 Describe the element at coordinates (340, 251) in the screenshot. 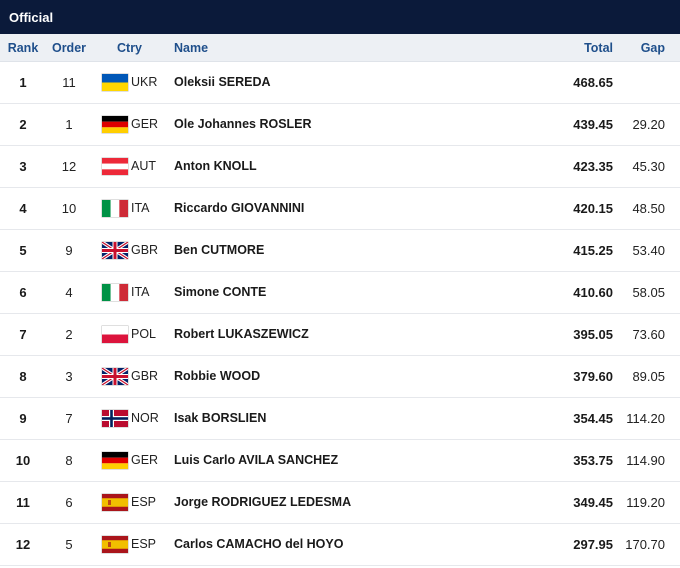

I see `table-row: 5 9 GBR Ben CUTMORE 415.25 53.40` at that location.